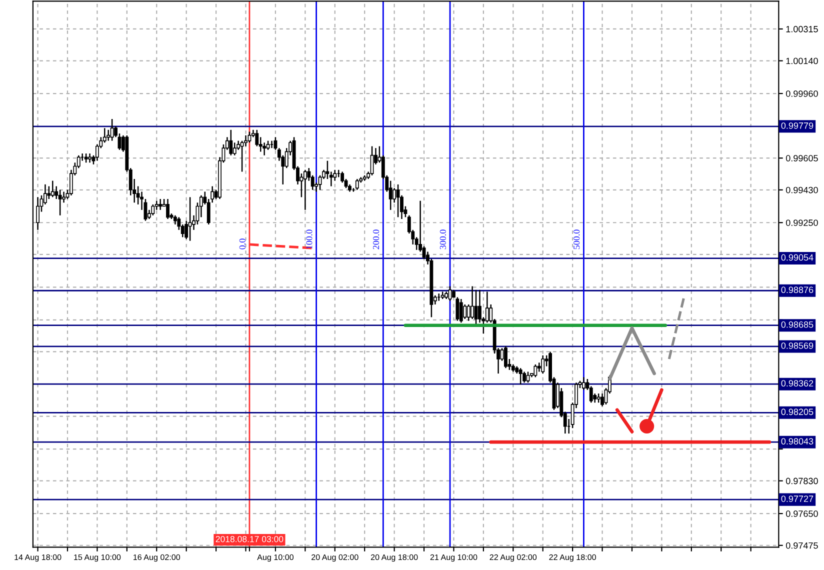  Describe the element at coordinates (454, 558) in the screenshot. I see `x-tick-label: 21 Aug 10:00` at that location.